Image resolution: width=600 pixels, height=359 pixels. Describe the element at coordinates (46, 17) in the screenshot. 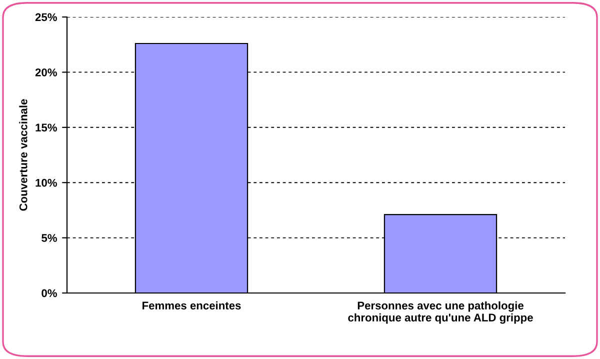

I see `y-tick-label: 25%` at that location.